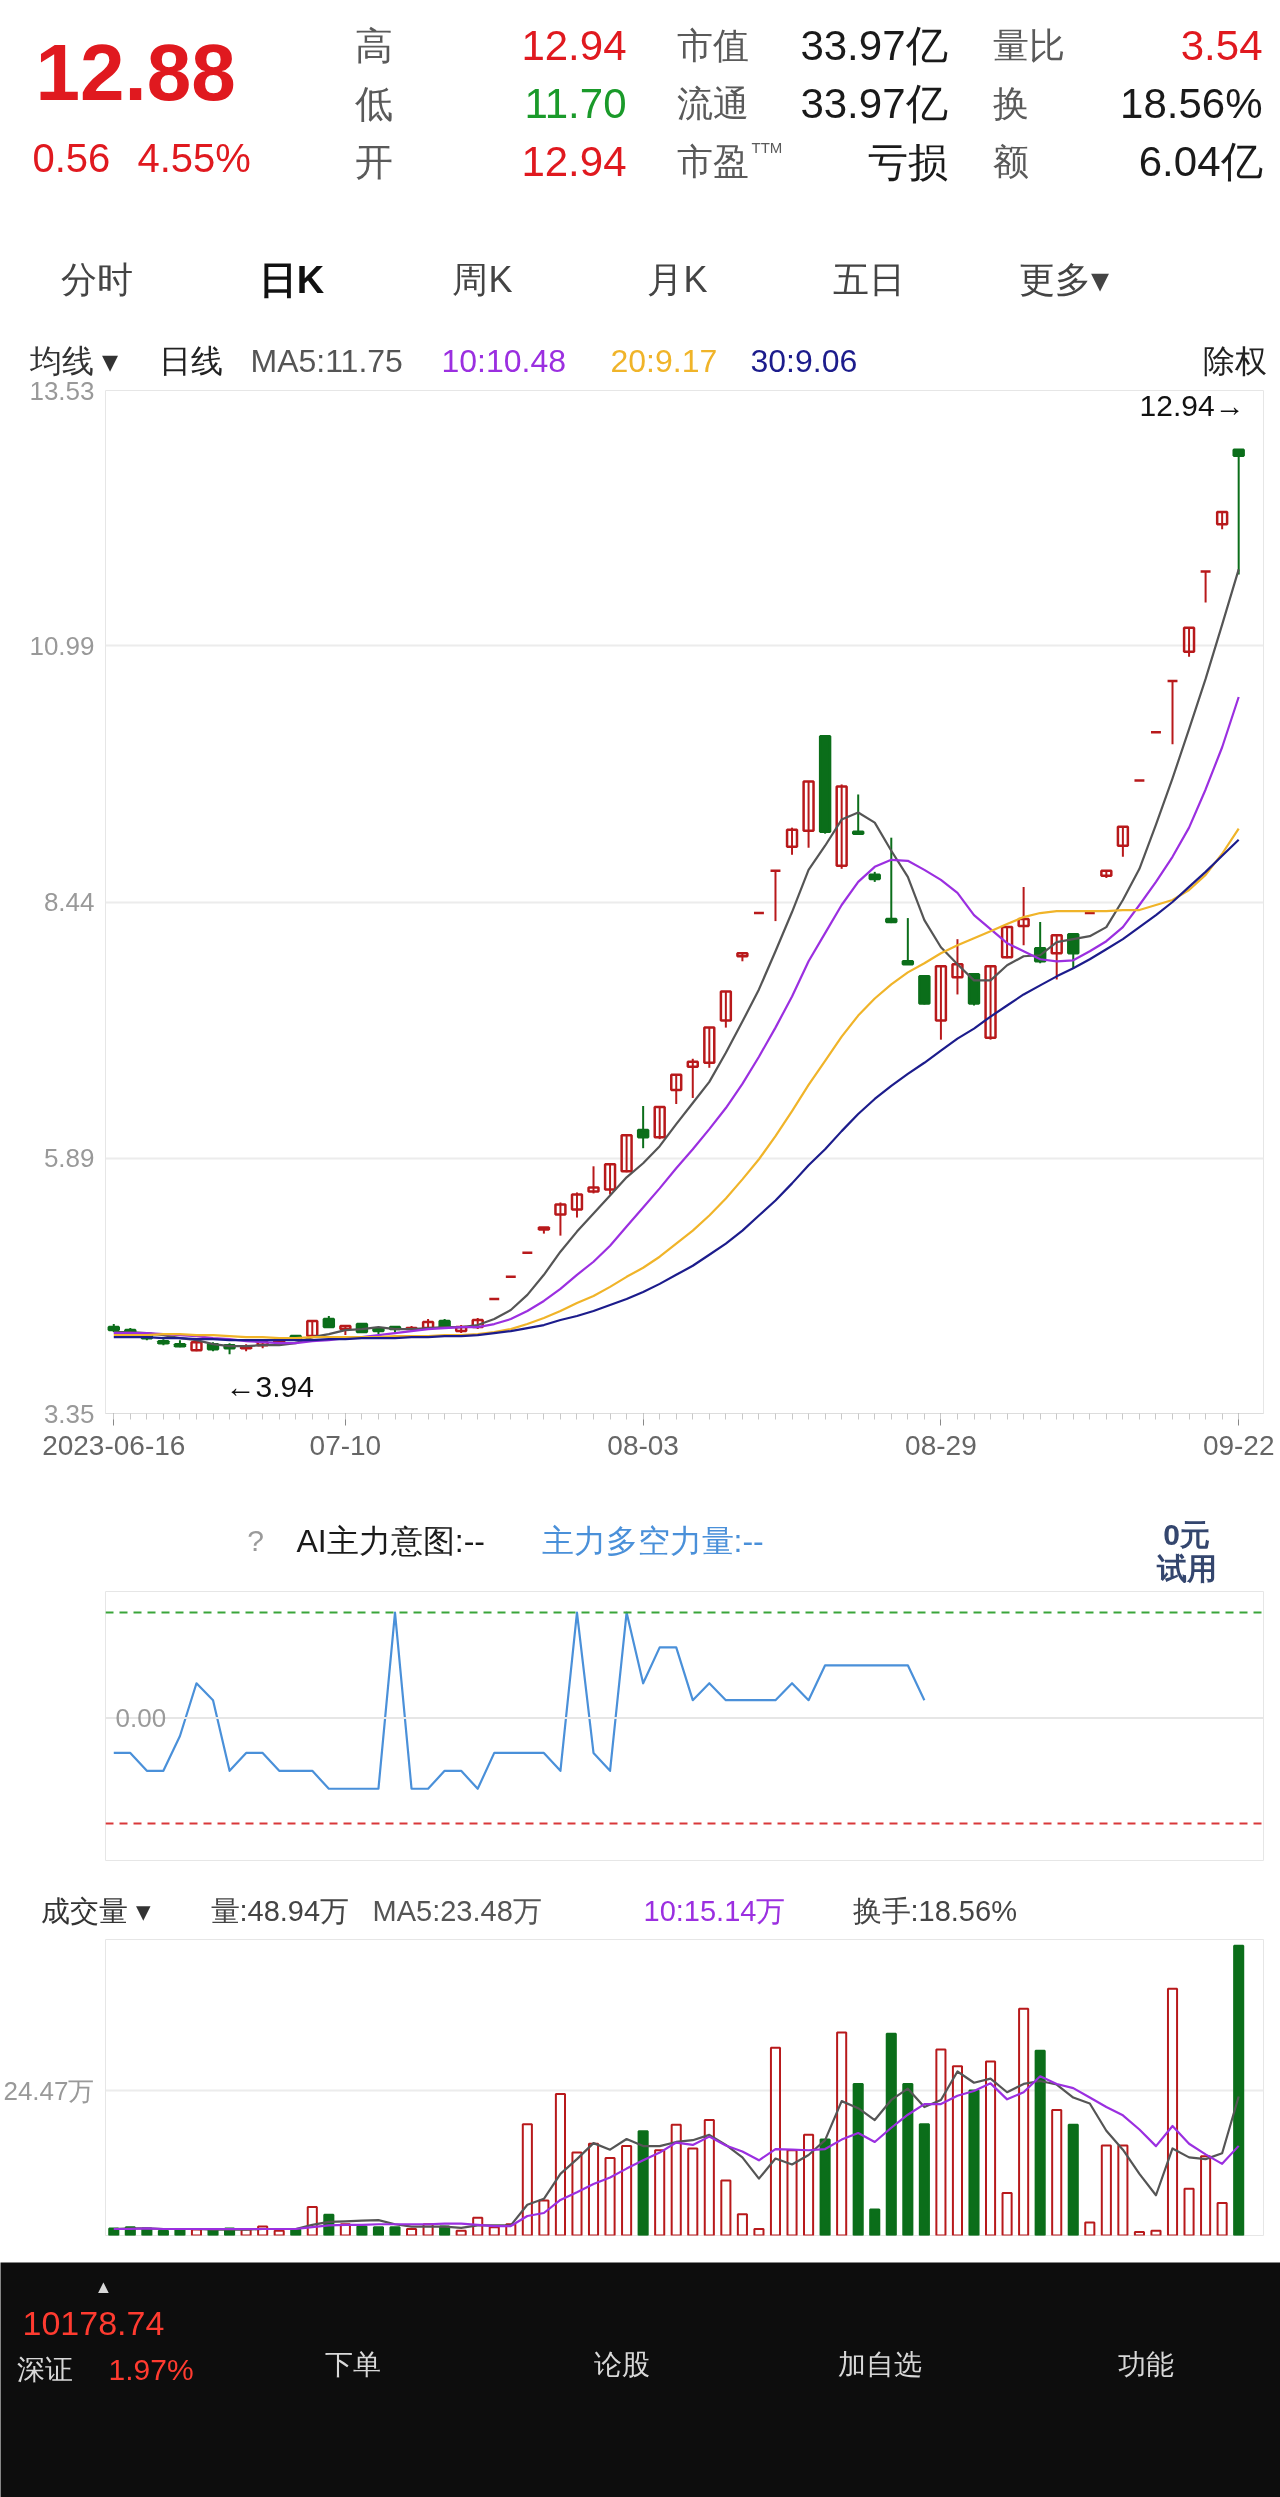 The image size is (1280, 2497). I want to click on text: 0元, so click(1186, 1534).